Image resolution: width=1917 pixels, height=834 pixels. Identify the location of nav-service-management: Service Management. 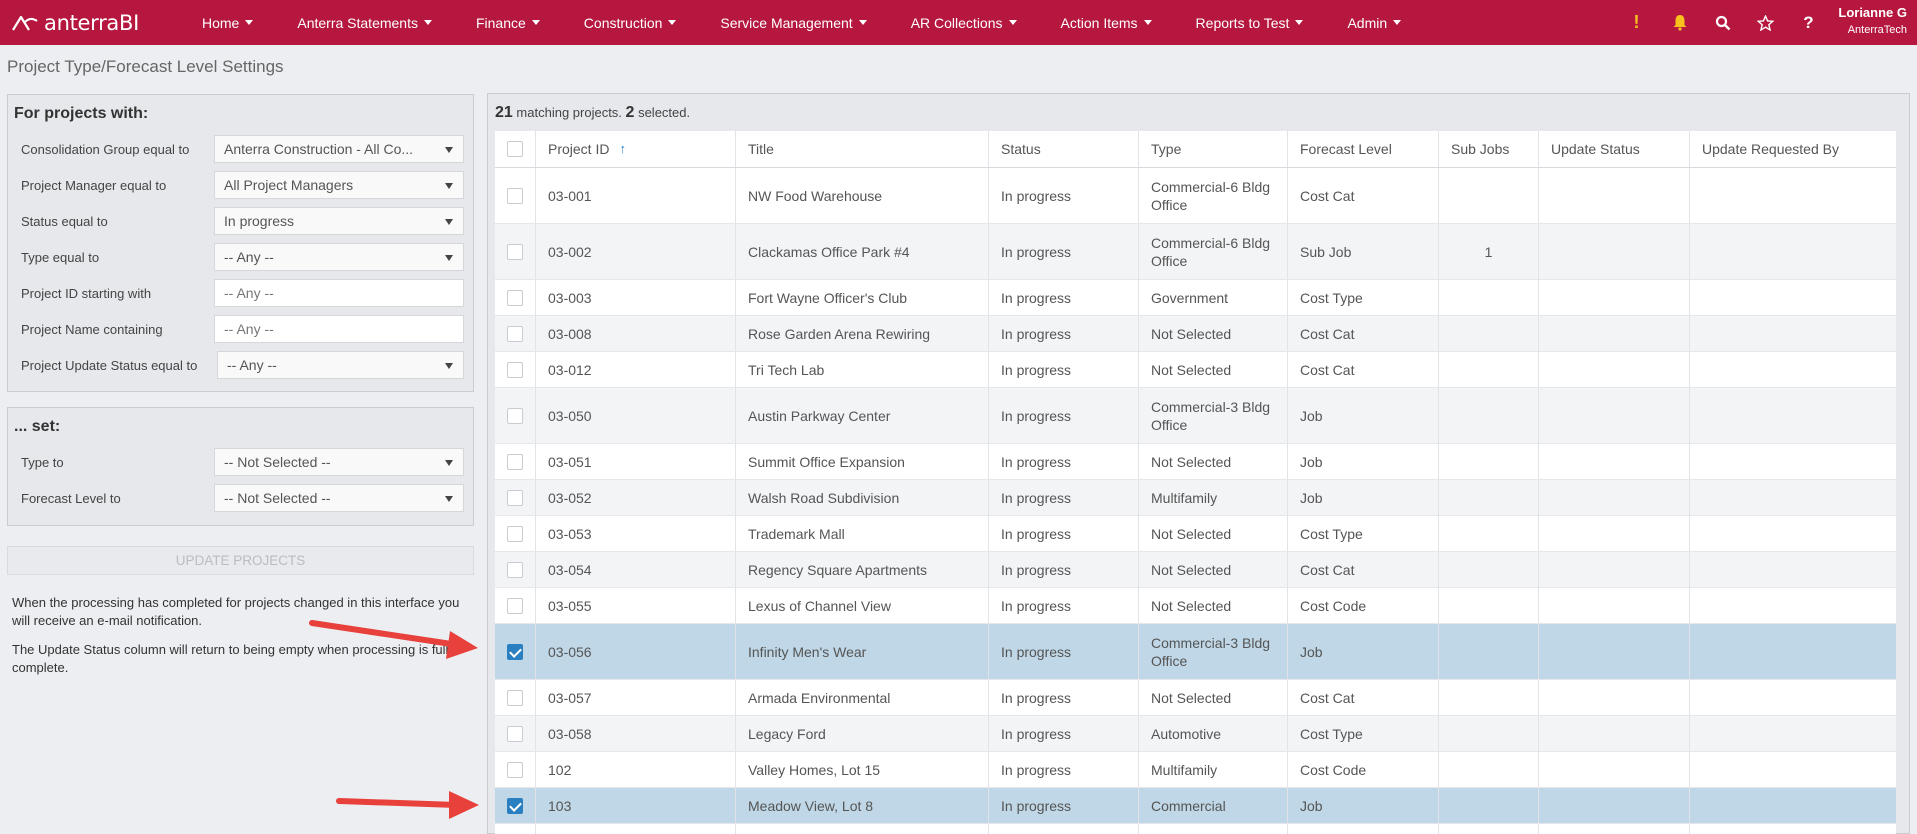
(793, 22).